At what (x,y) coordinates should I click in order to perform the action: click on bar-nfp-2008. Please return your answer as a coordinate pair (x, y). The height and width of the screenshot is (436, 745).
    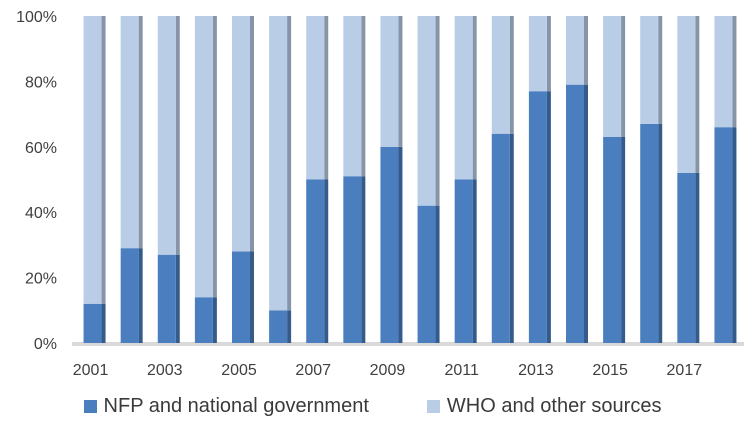
    Looking at the image, I should click on (352, 259).